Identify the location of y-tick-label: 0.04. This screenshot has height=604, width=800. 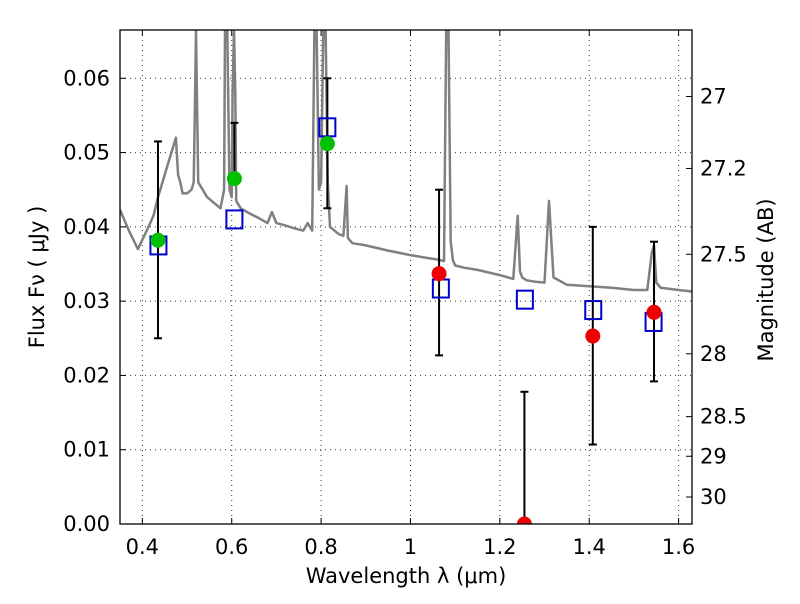
(86, 227).